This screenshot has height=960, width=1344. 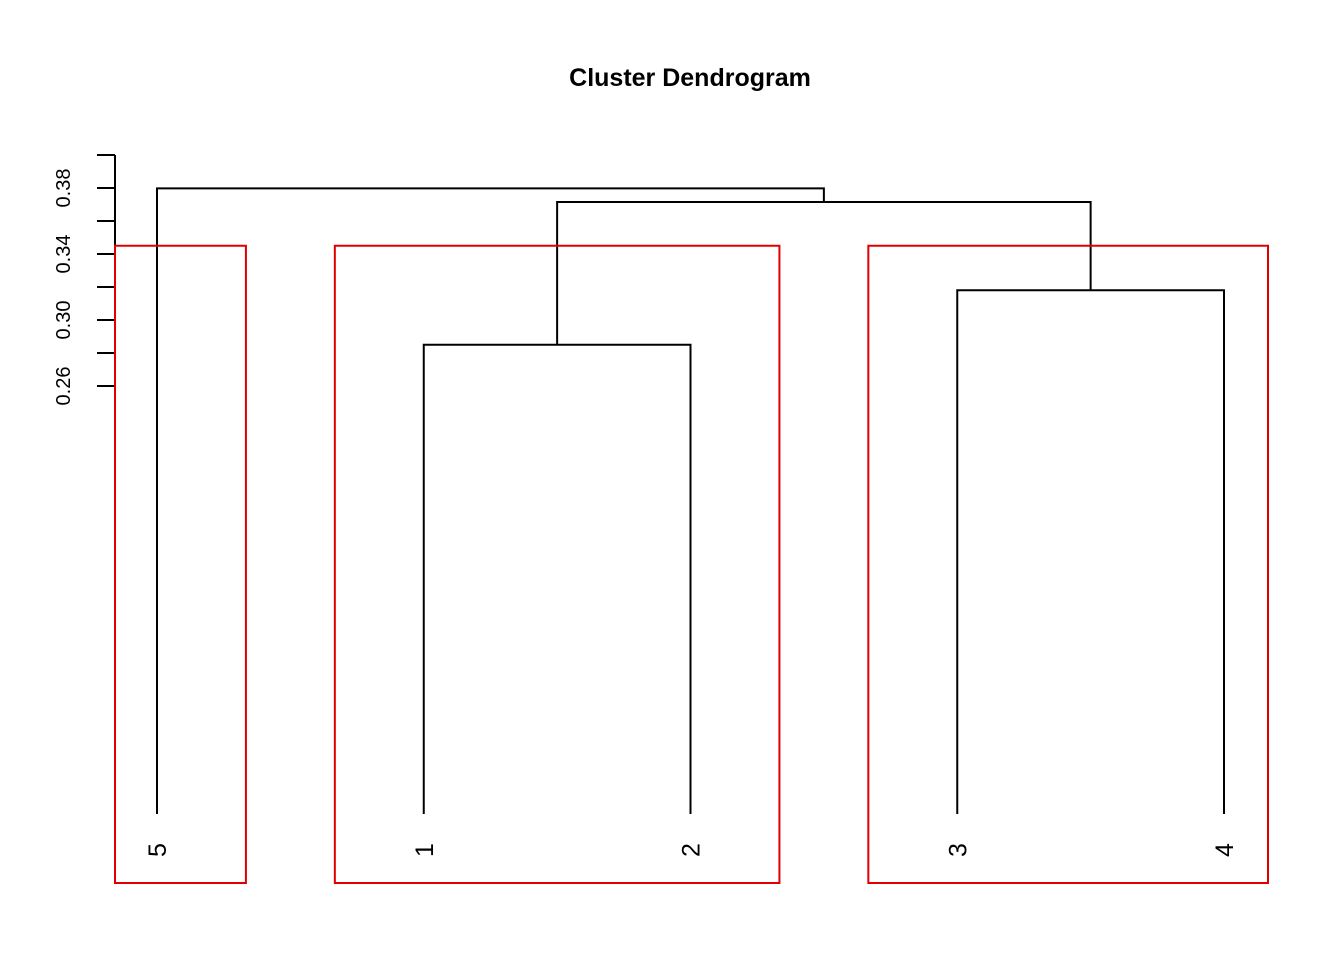 I want to click on leaf-label: 2, so click(x=692, y=850).